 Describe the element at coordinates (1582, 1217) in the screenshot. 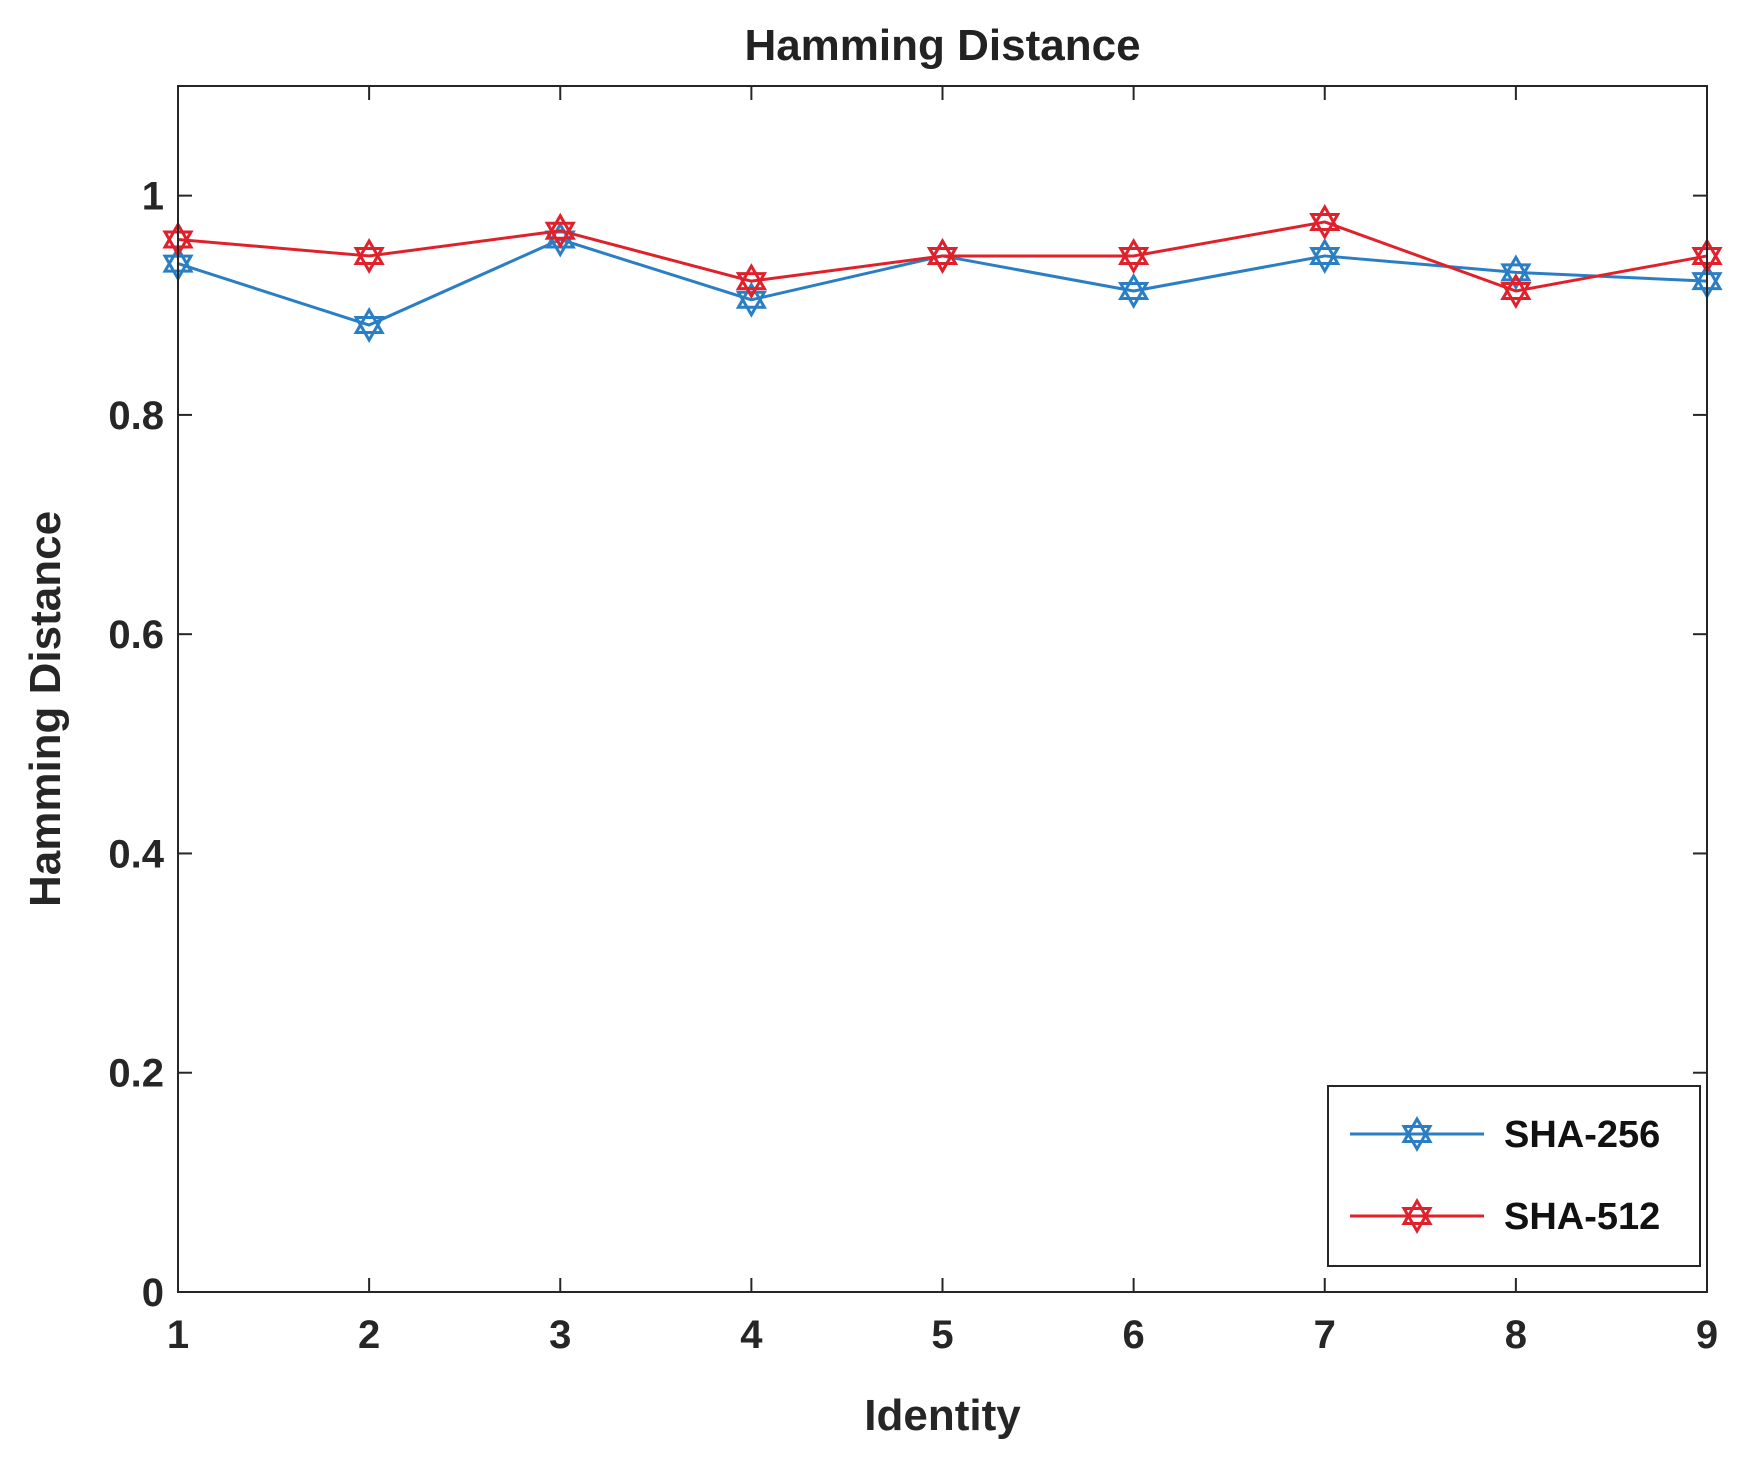

I see `legend-label: SHA-512` at that location.